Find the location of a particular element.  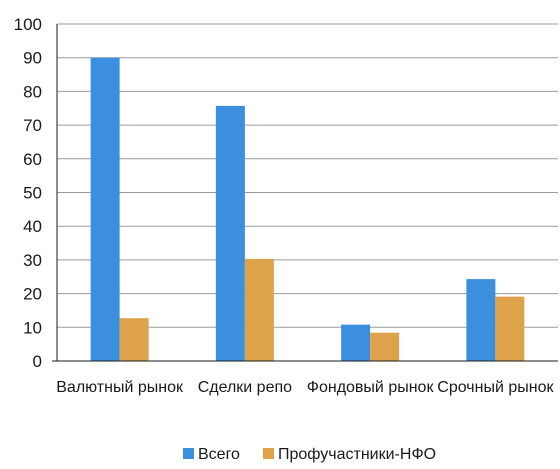

x-category-label: Срочный рынок is located at coordinates (495, 387).